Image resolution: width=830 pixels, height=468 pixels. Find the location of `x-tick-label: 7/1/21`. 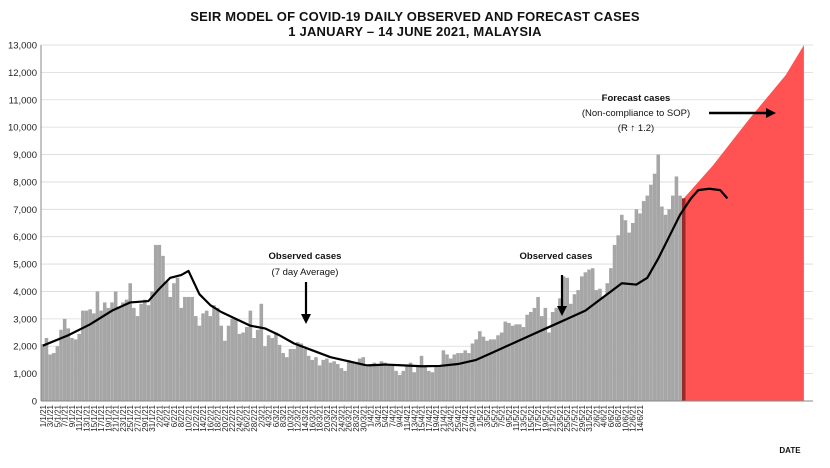

x-tick-label: 7/1/21 is located at coordinates (65, 415).